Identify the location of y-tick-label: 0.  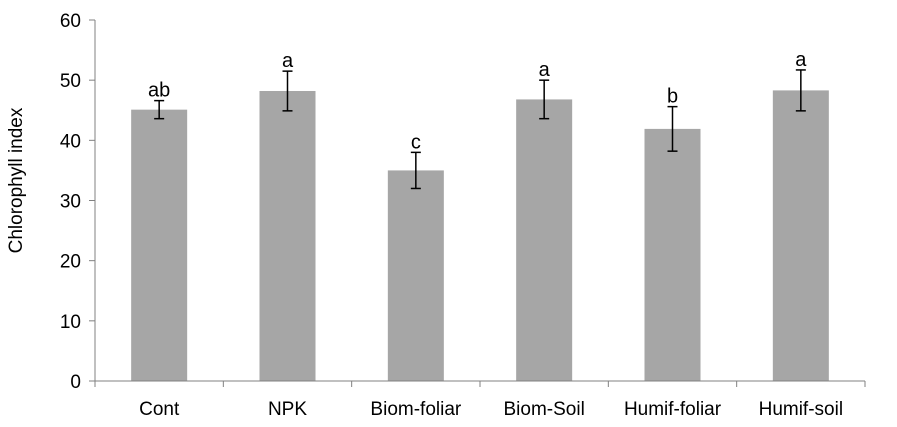
(75, 382).